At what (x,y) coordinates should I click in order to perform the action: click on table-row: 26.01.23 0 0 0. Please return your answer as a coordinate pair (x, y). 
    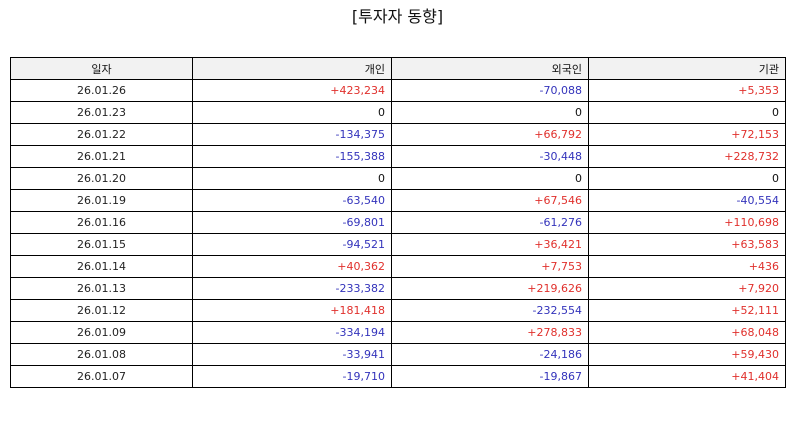
    Looking at the image, I should click on (398, 112).